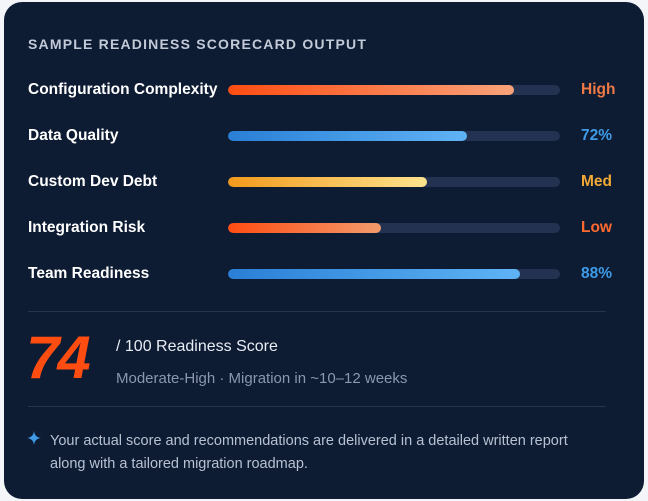 The width and height of the screenshot is (648, 501). Describe the element at coordinates (89, 273) in the screenshot. I see `metric-label: Team Readiness` at that location.